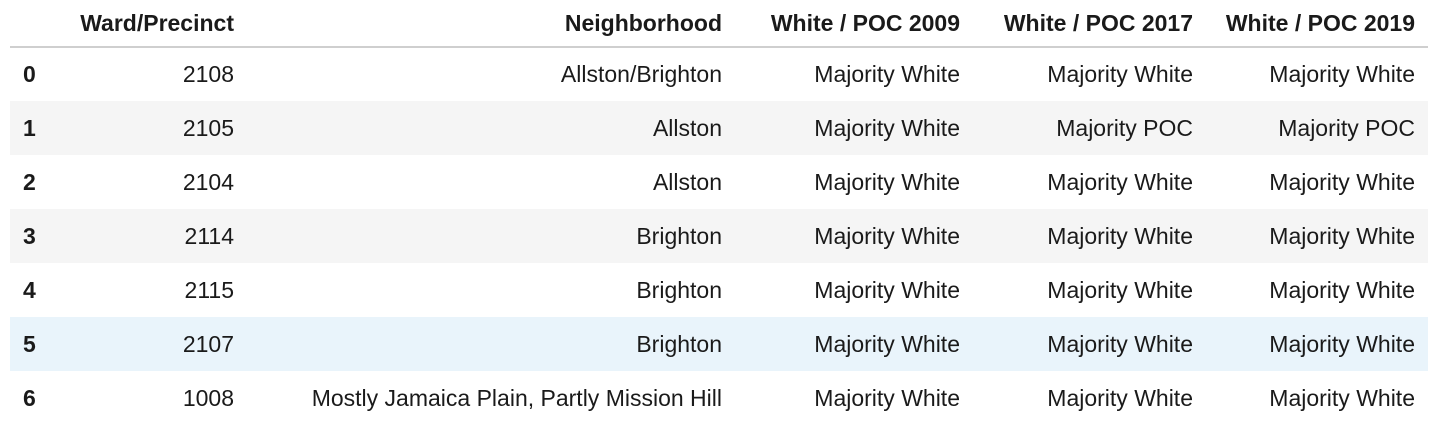 The width and height of the screenshot is (1450, 442). Describe the element at coordinates (491, 24) in the screenshot. I see `column-header-neighborhood: Neighborhood` at that location.